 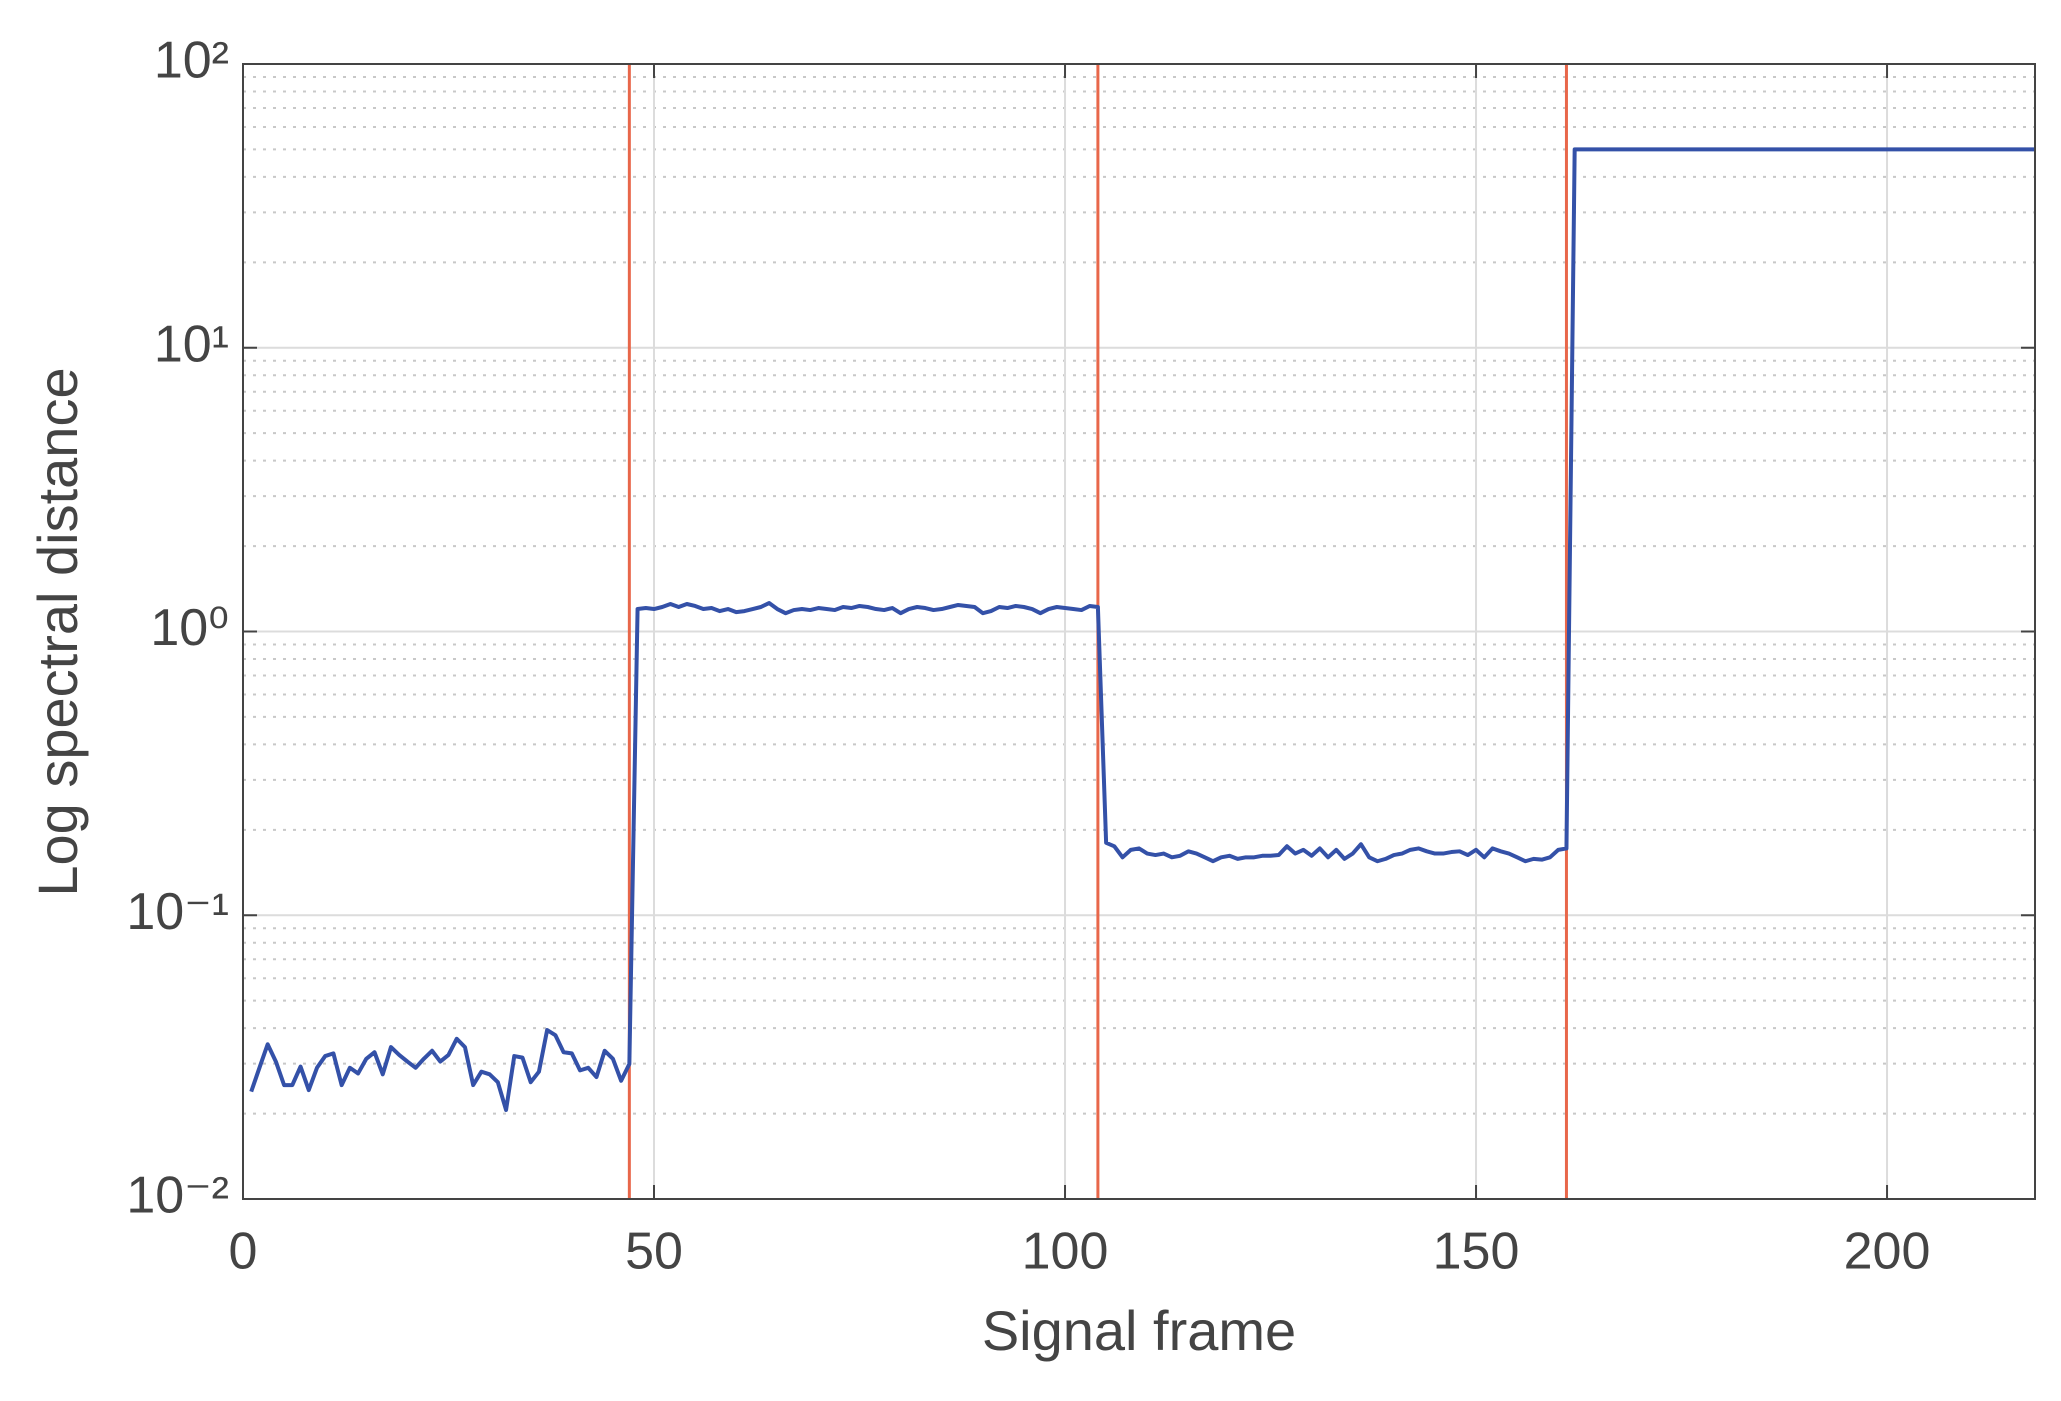 I want to click on y-axis-label: Log spectral distance, so click(x=57, y=631).